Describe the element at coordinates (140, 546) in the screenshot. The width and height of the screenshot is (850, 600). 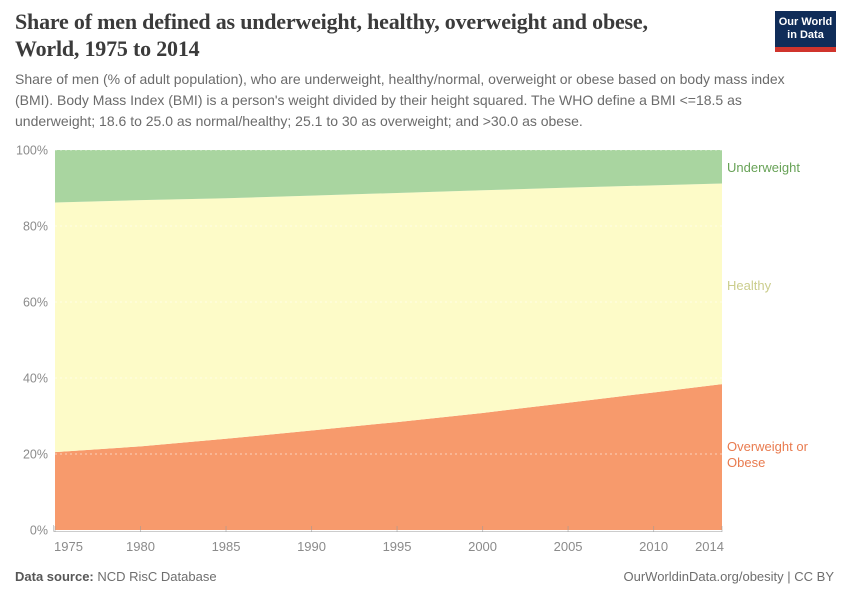
I see `x-tick-label-1980: 1980` at that location.